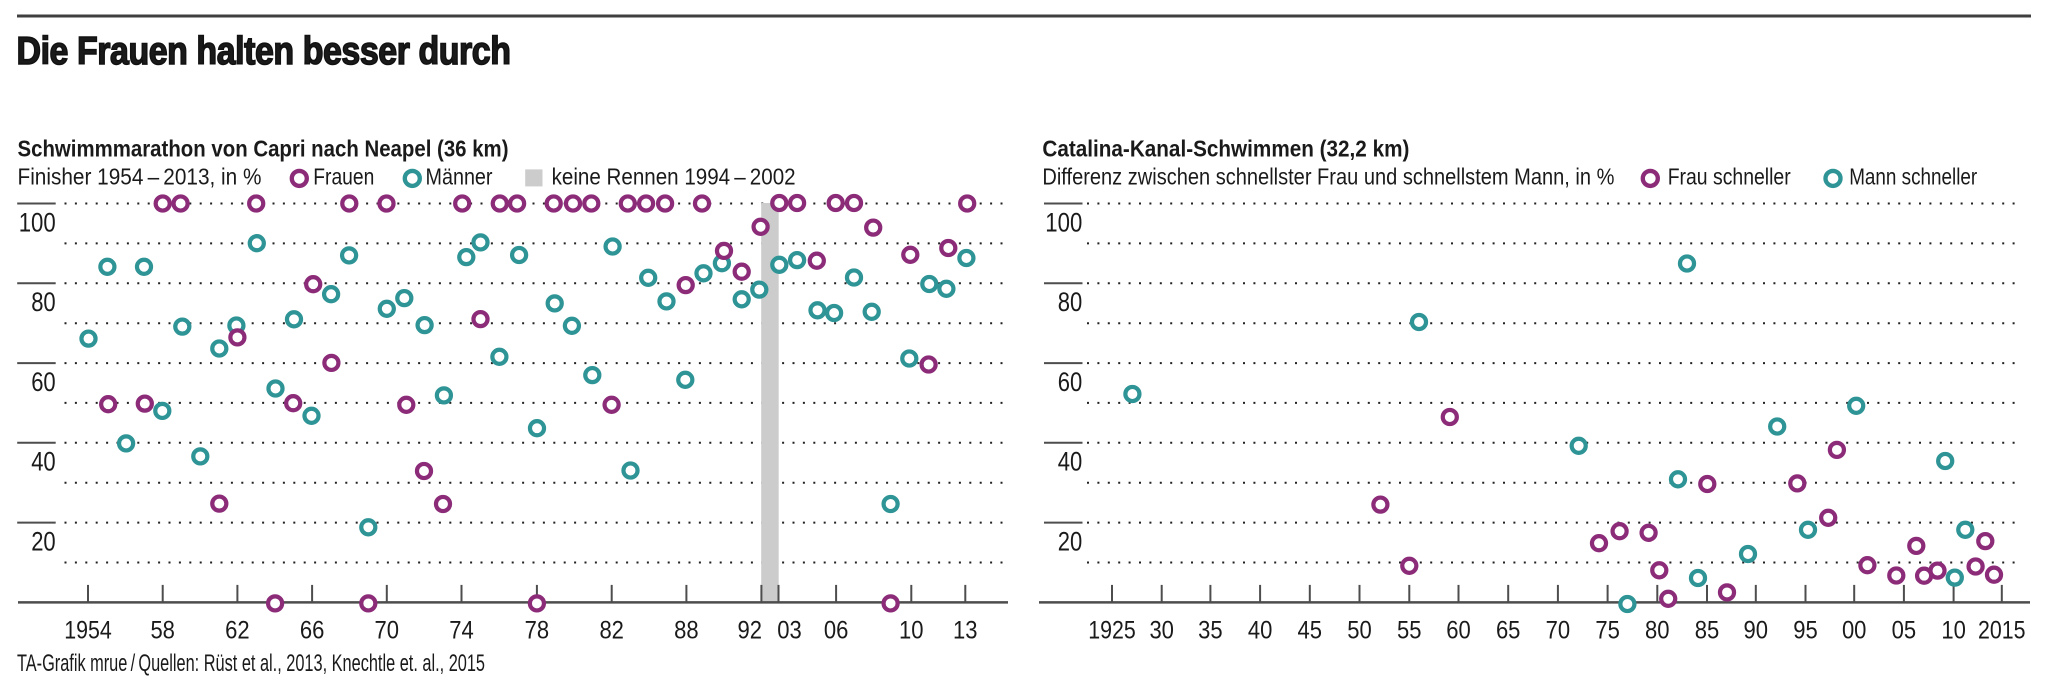  I want to click on svg-text: Finisher 1954 – 2013, in %, so click(140, 177).